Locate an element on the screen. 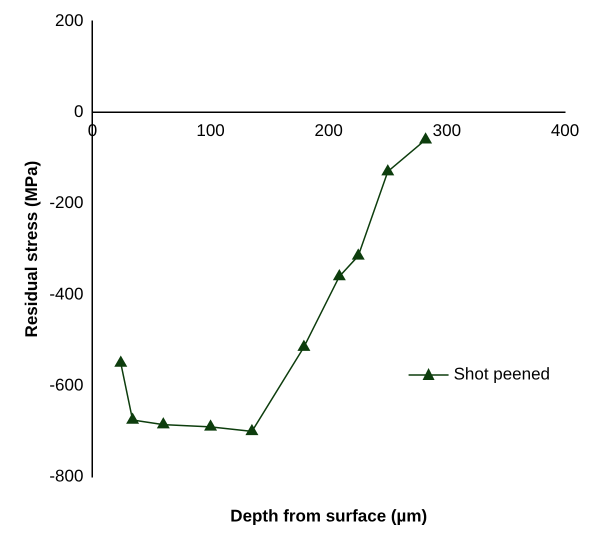 Image resolution: width=603 pixels, height=545 pixels. x-tick-label: 400 is located at coordinates (565, 130).